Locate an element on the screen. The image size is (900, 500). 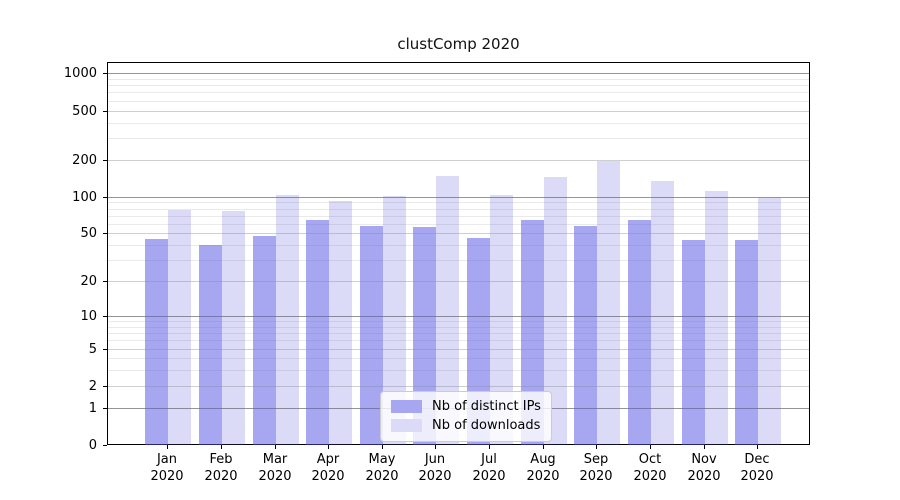
legend-item-downloads: Nb of downloads is located at coordinates (466, 425).